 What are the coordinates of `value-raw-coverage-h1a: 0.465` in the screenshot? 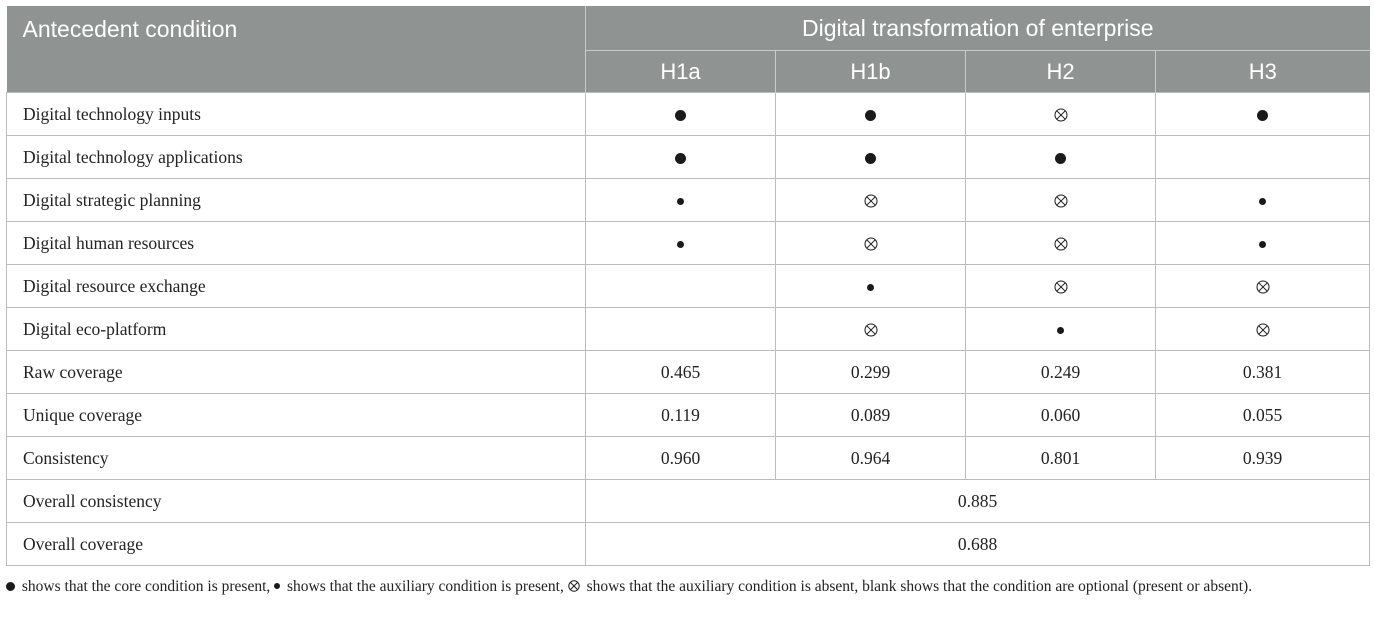 It's located at (680, 372).